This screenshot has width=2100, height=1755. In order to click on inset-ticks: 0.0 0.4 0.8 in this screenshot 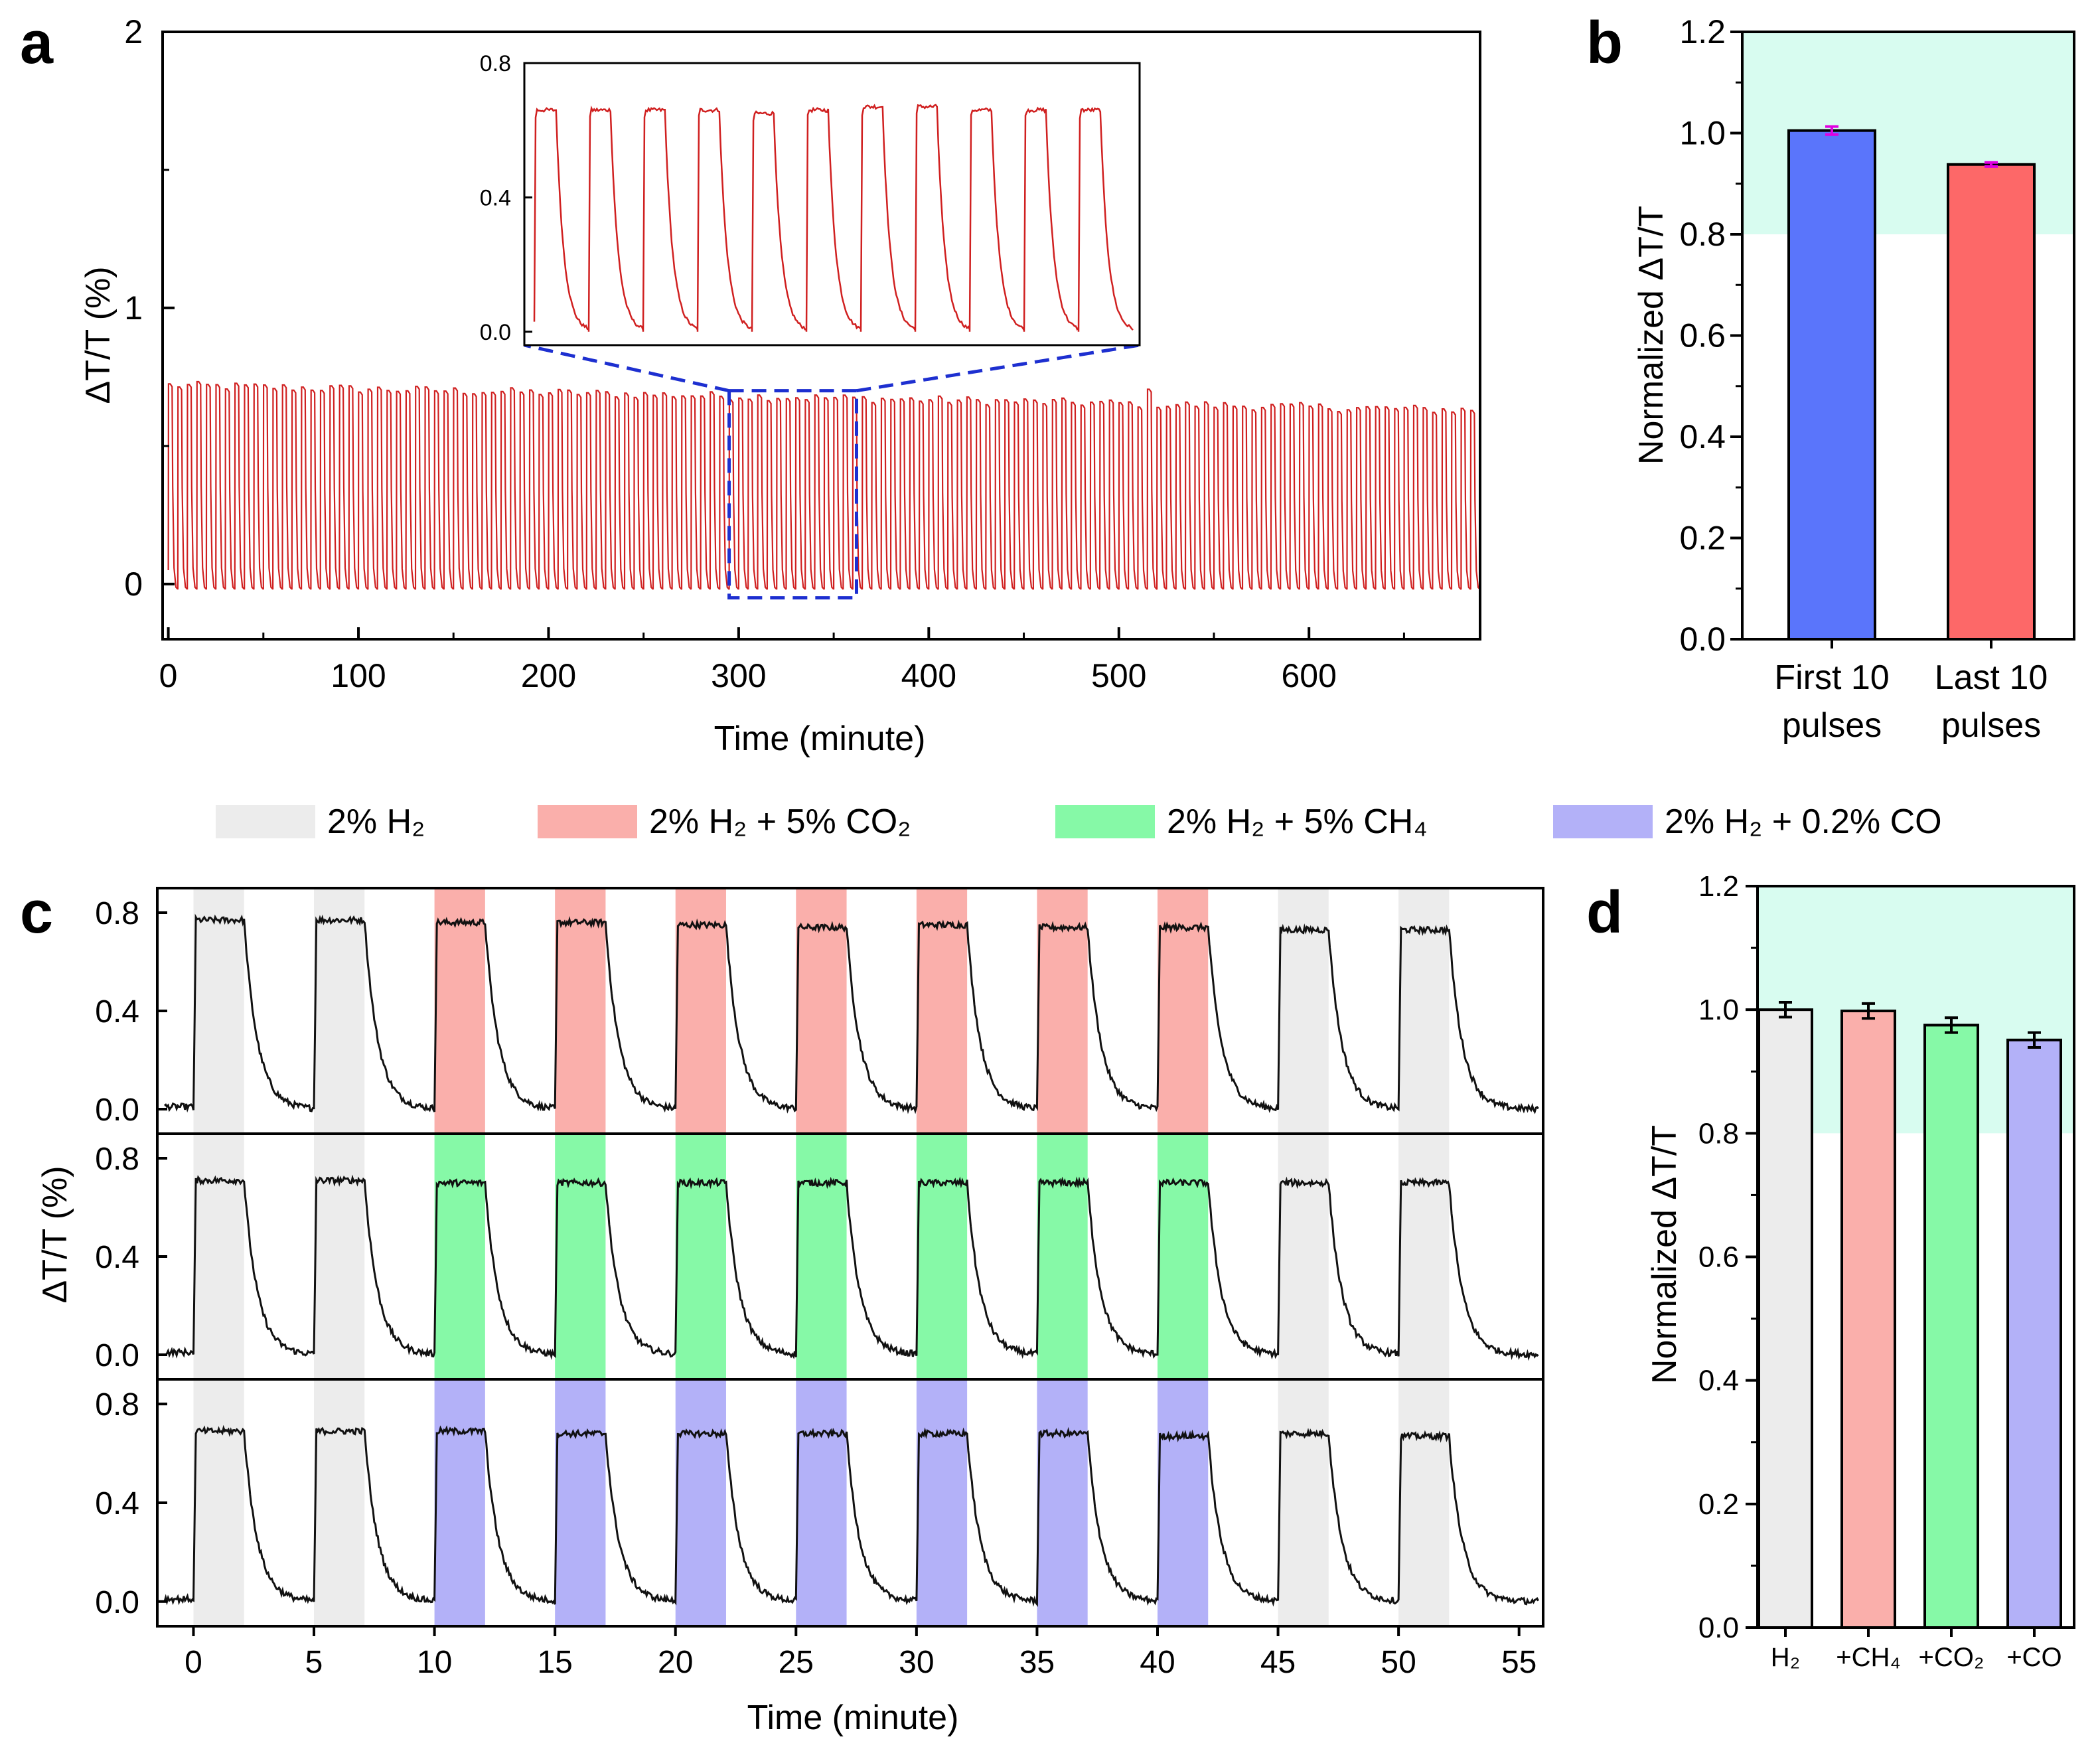, I will do `click(506, 198)`.